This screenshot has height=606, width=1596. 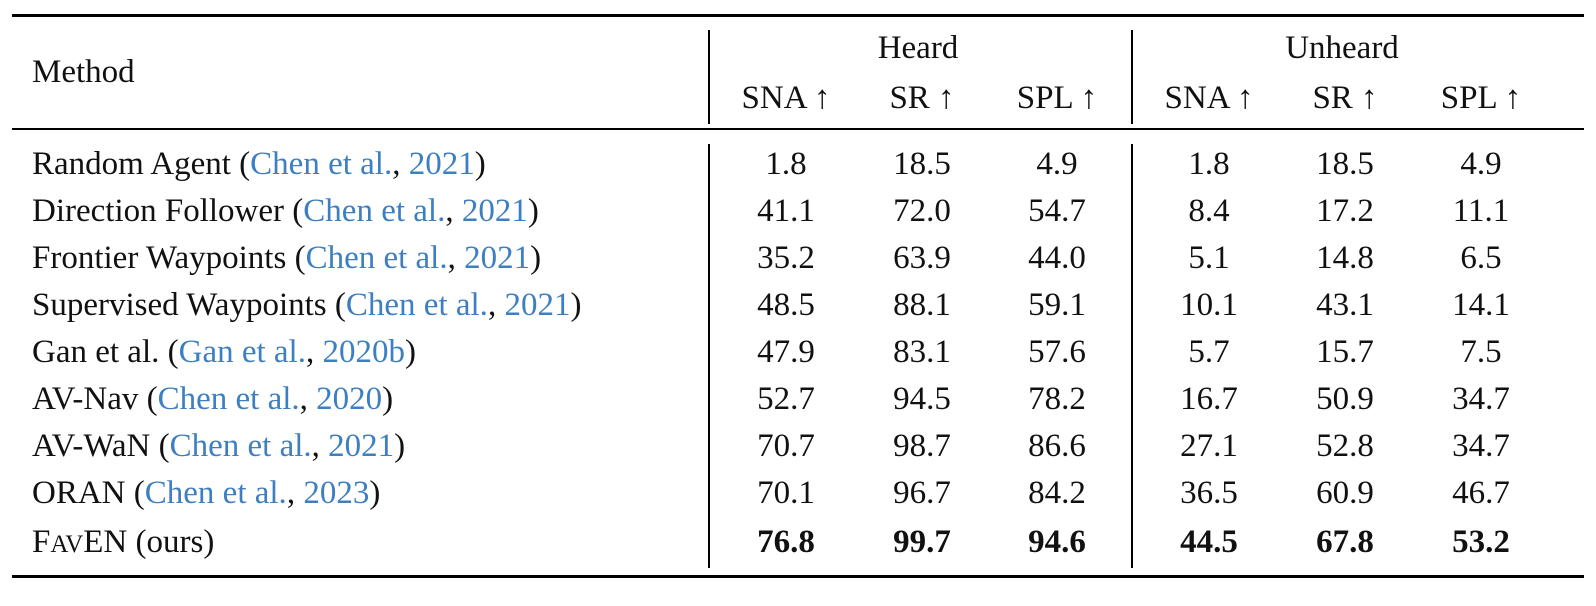 What do you see at coordinates (1345, 446) in the screenshot?
I see `table-cell: 52.8` at bounding box center [1345, 446].